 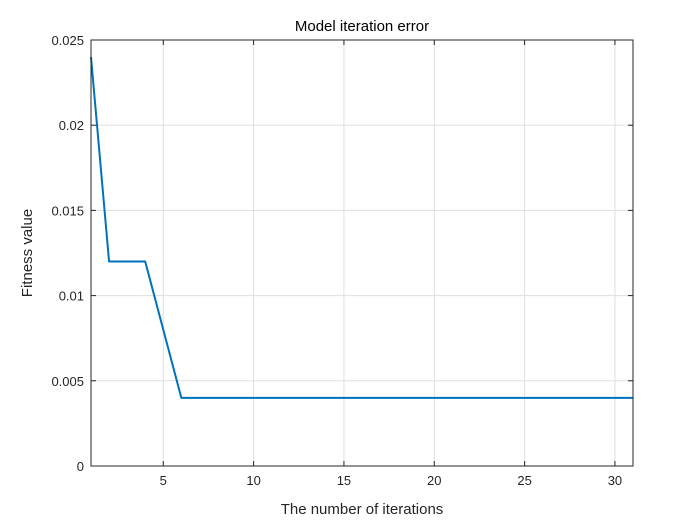 What do you see at coordinates (615, 480) in the screenshot?
I see `x-tick-label: 30` at bounding box center [615, 480].